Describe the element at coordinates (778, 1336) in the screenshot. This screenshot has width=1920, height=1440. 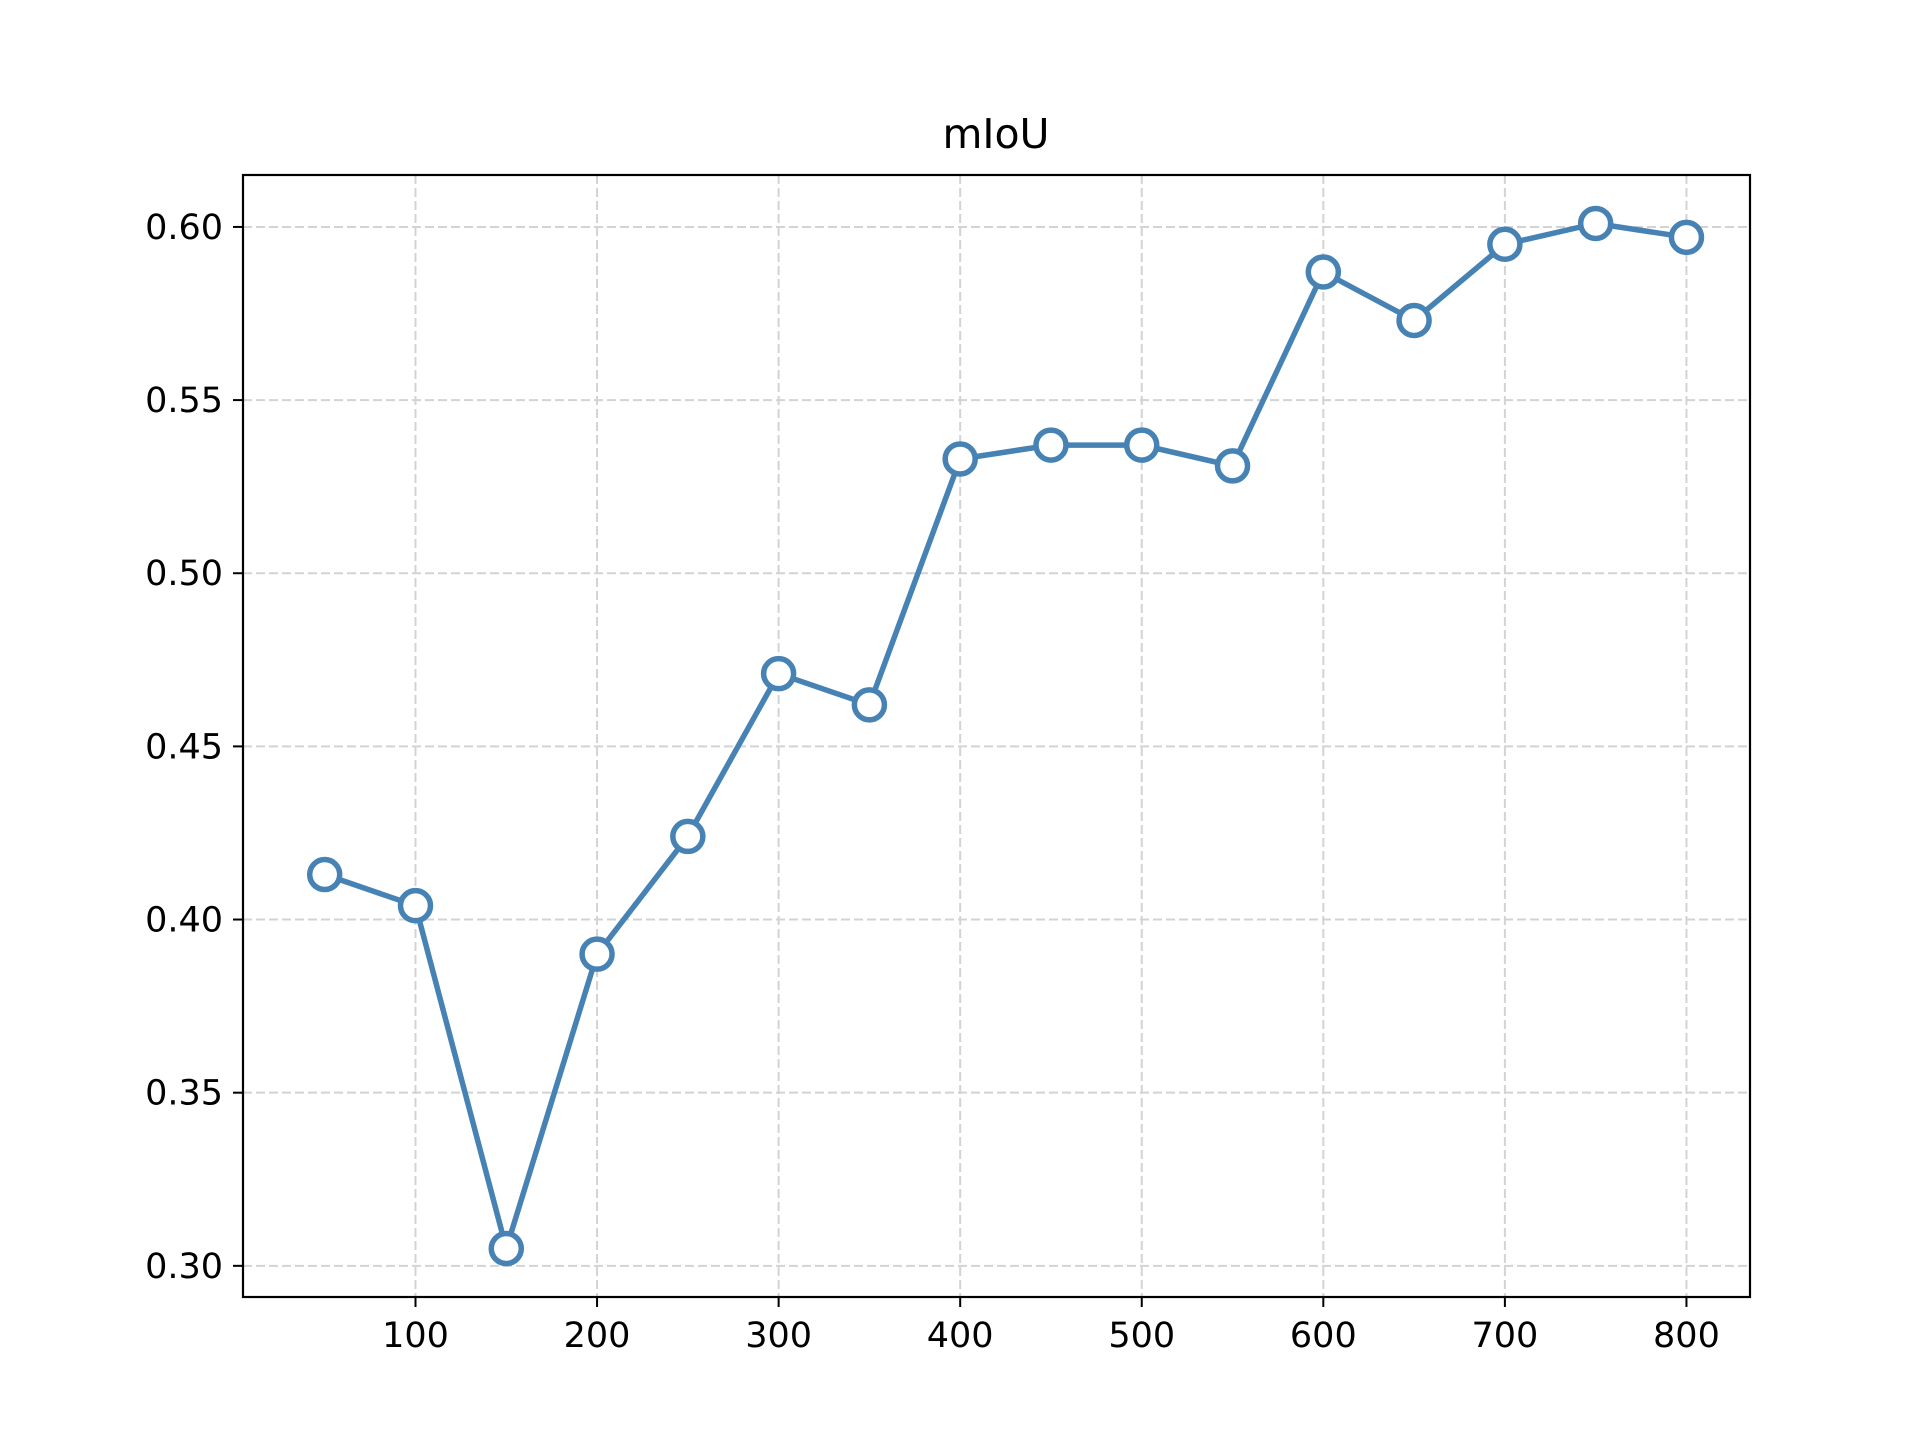
I see `x-tick-label: 300` at that location.